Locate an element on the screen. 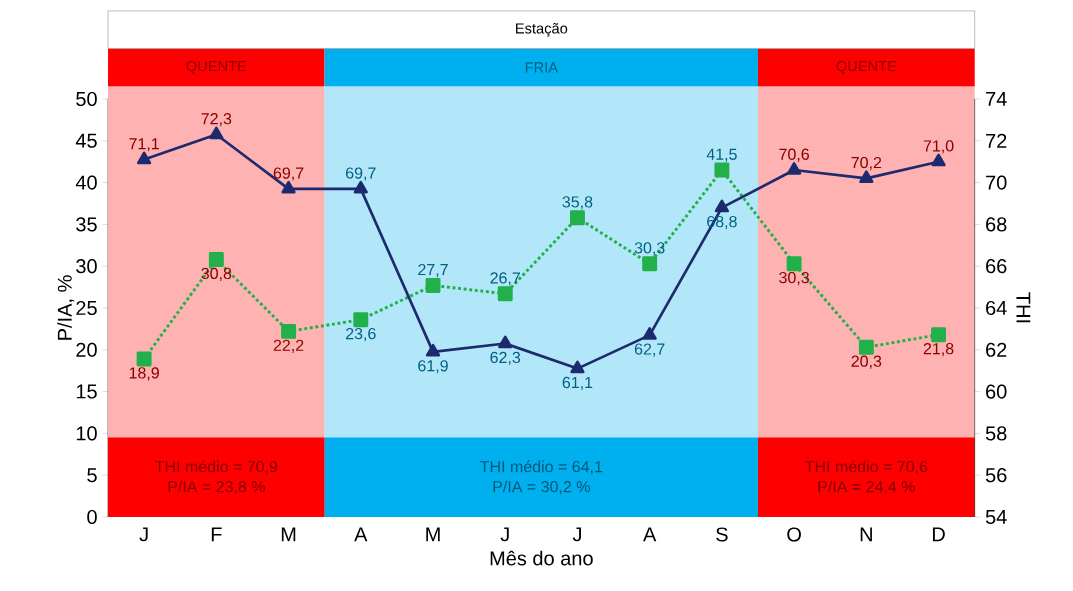 This screenshot has height=591, width=1073. y2-axis-title: THI is located at coordinates (1023, 307).